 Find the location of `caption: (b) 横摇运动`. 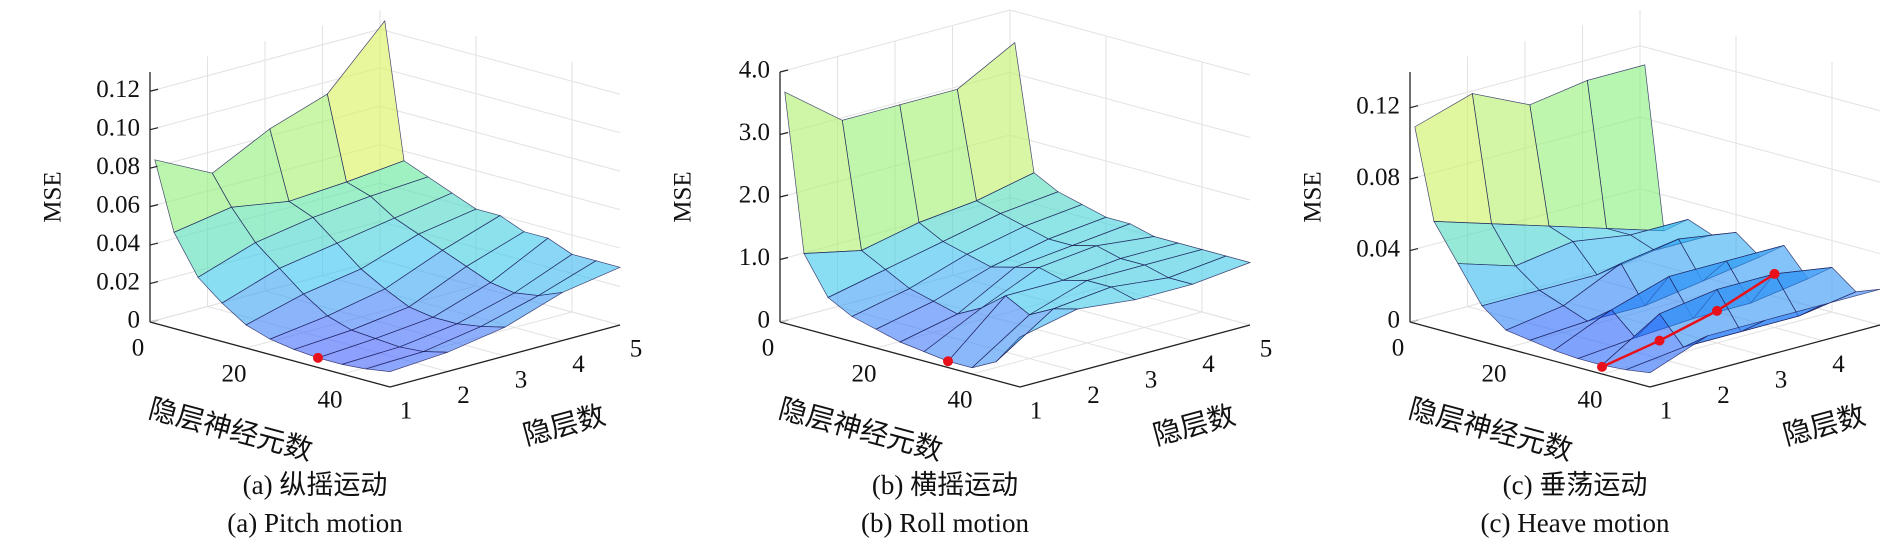

caption: (b) 横摇运动 is located at coordinates (945, 485).